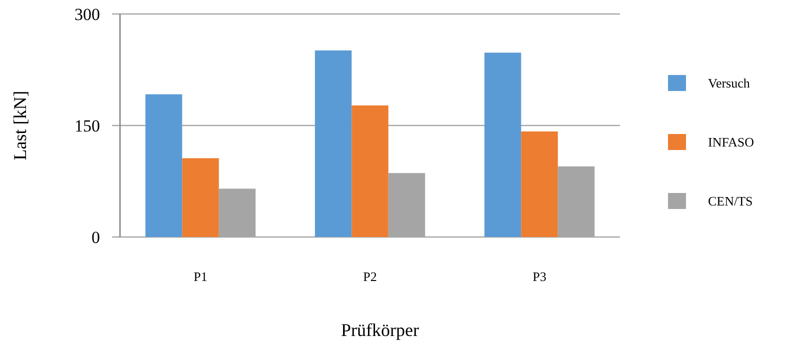 The width and height of the screenshot is (793, 348). Describe the element at coordinates (20, 125) in the screenshot. I see `y-axis-title: Last [kN]` at that location.